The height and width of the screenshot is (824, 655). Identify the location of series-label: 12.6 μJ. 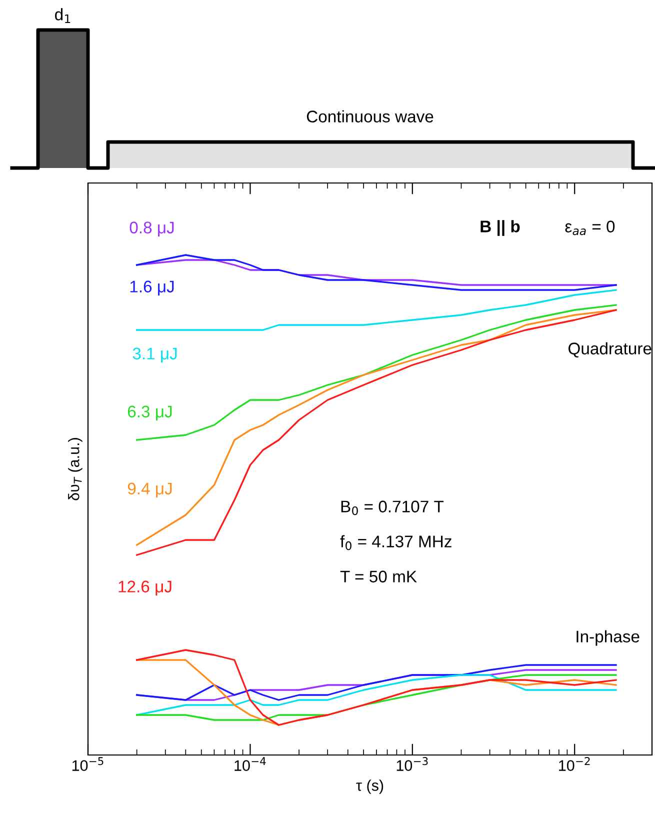
(145, 588).